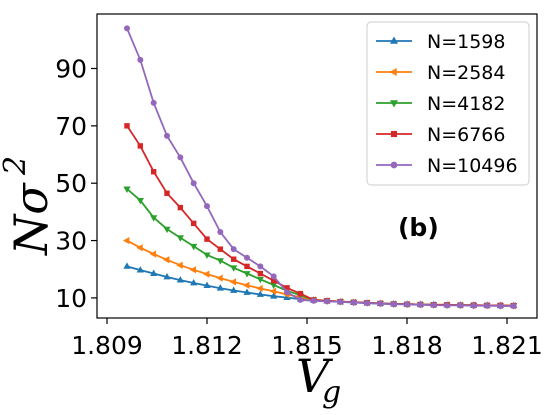  I want to click on y-tick-label: 70, so click(71, 126).